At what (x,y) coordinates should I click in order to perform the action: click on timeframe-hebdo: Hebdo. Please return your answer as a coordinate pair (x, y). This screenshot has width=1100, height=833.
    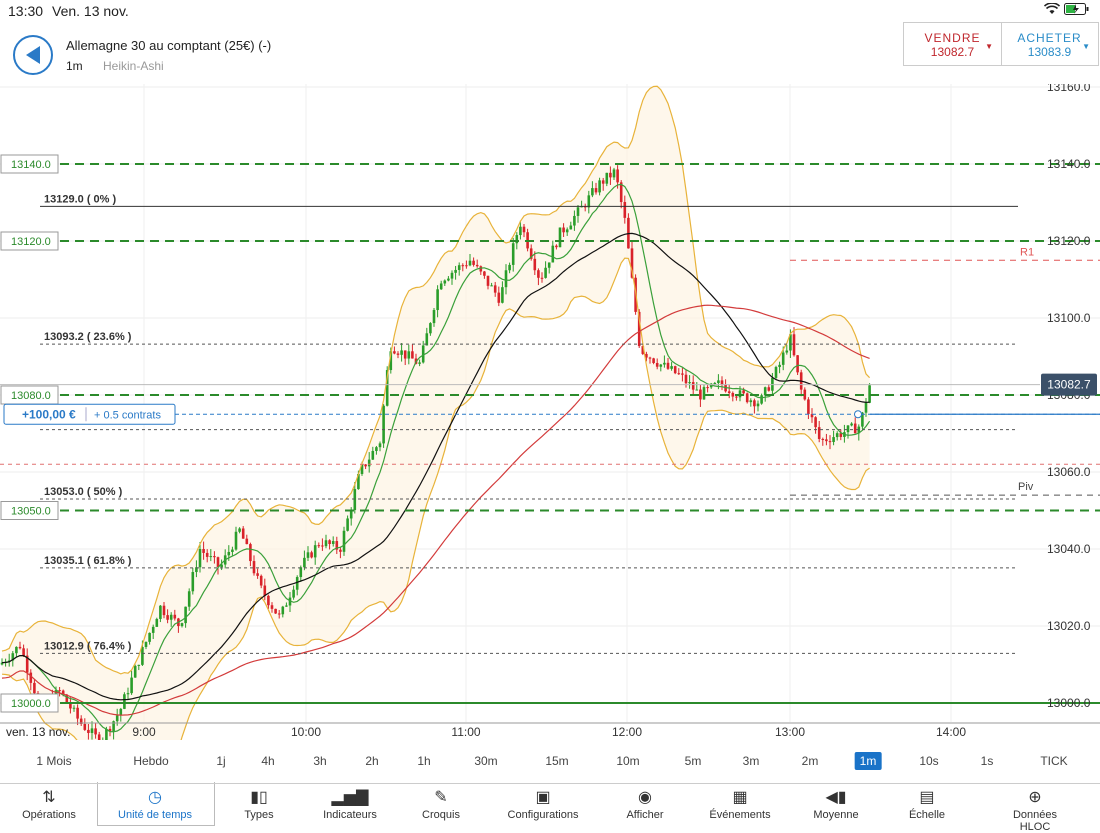
    Looking at the image, I should click on (151, 761).